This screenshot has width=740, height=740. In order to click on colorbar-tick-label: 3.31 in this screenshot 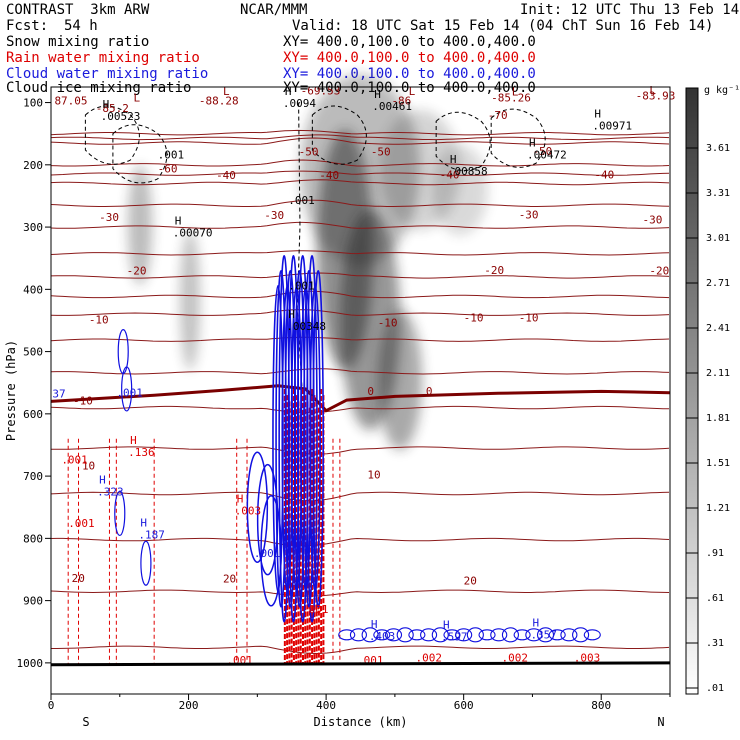, I will do `click(718, 193)`.